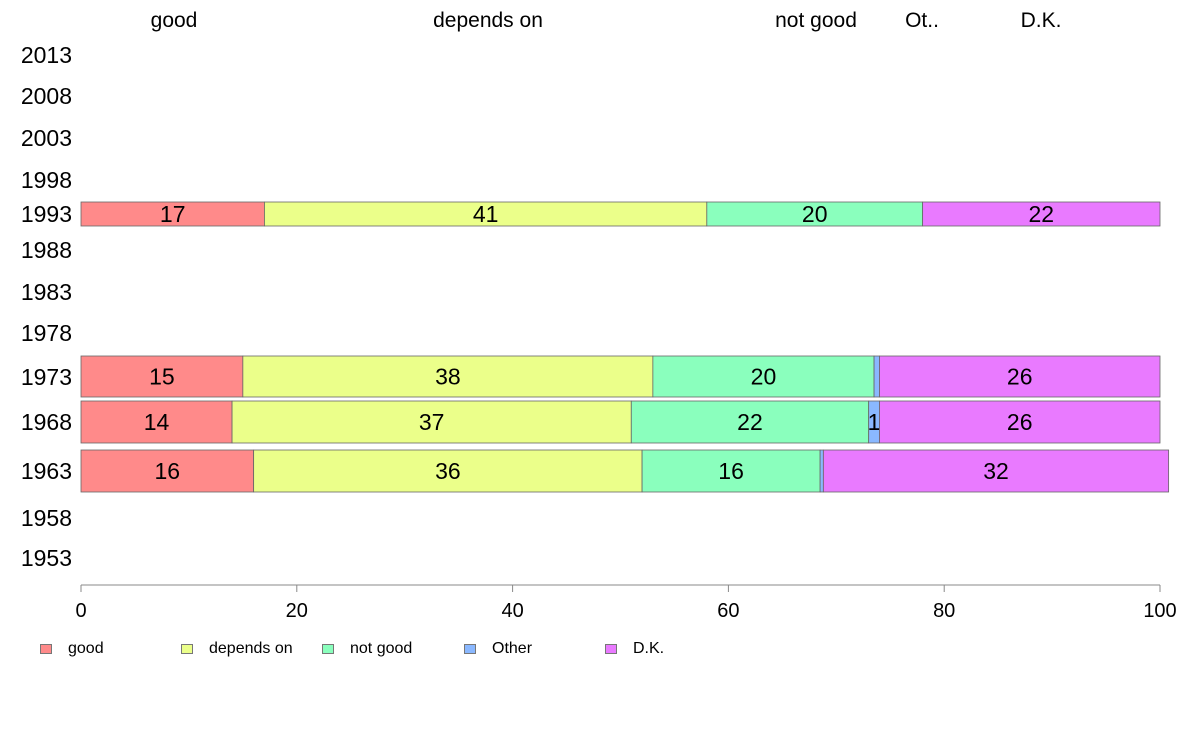  I want to click on y-tick-label-1973: 1973, so click(46, 377).